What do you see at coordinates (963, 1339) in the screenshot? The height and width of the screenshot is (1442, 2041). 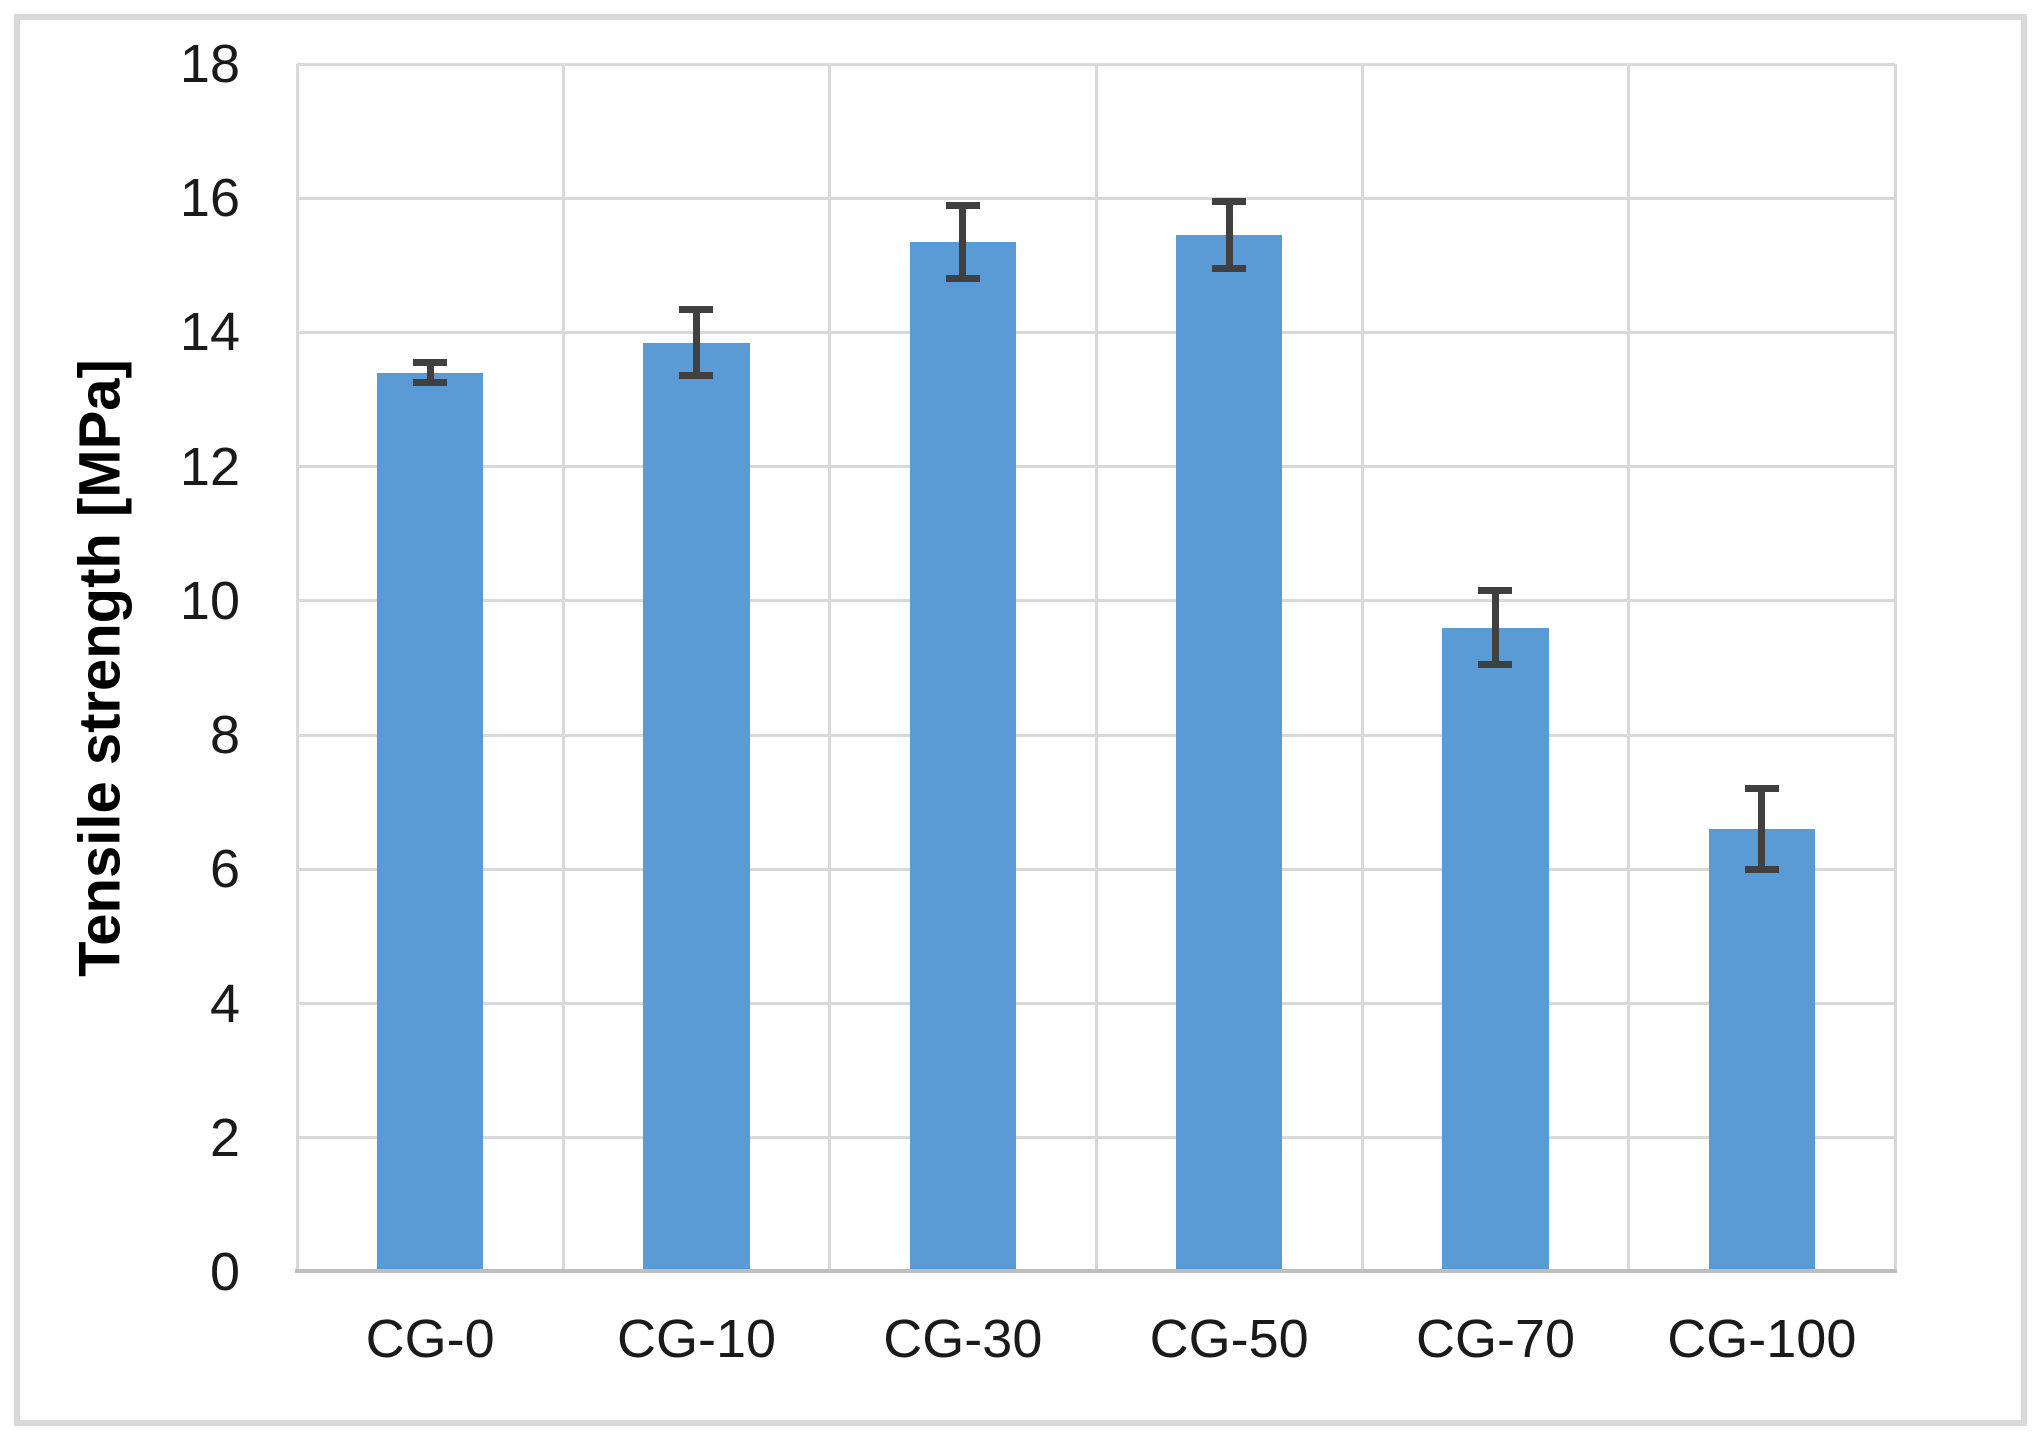 I see `x-tick-label: CG-30` at bounding box center [963, 1339].